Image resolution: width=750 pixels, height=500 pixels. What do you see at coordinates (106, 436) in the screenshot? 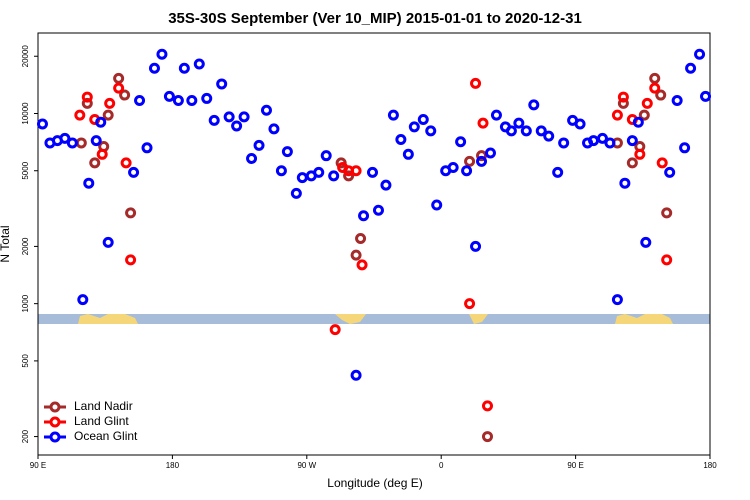
I see `legend-label: Ocean Glint` at bounding box center [106, 436].